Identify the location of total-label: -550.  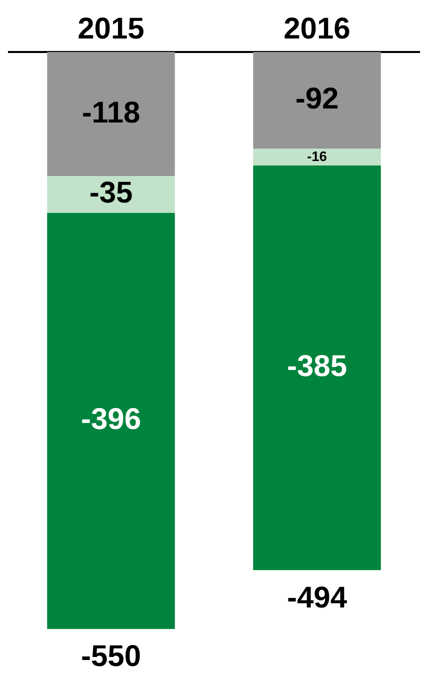
(111, 657).